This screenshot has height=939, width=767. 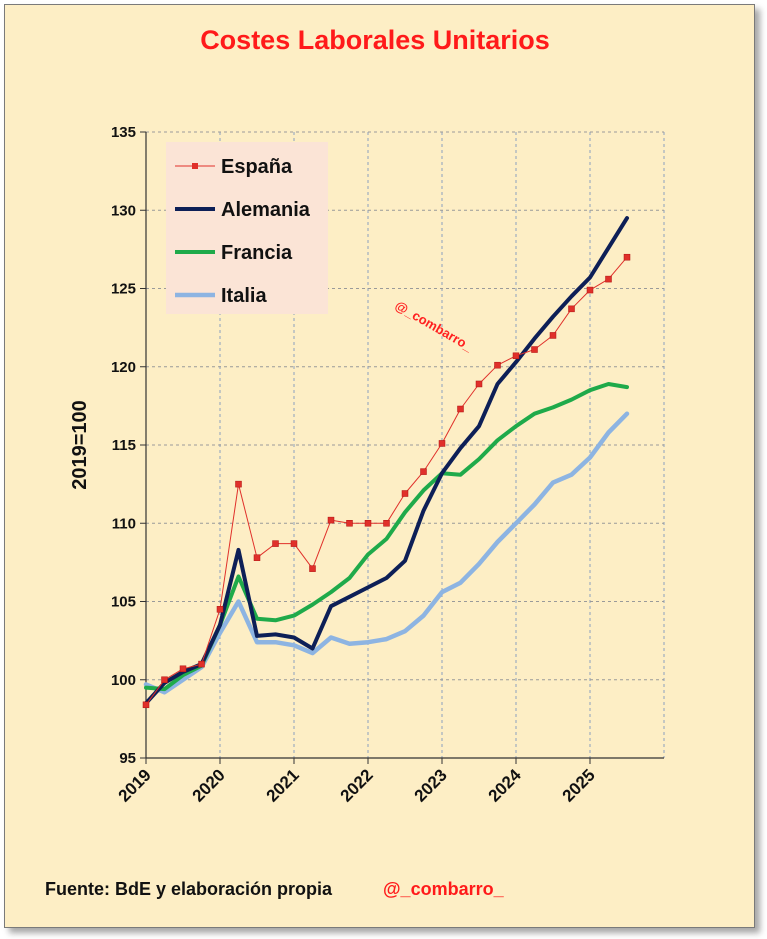 I want to click on legend-box, so click(x=247, y=228).